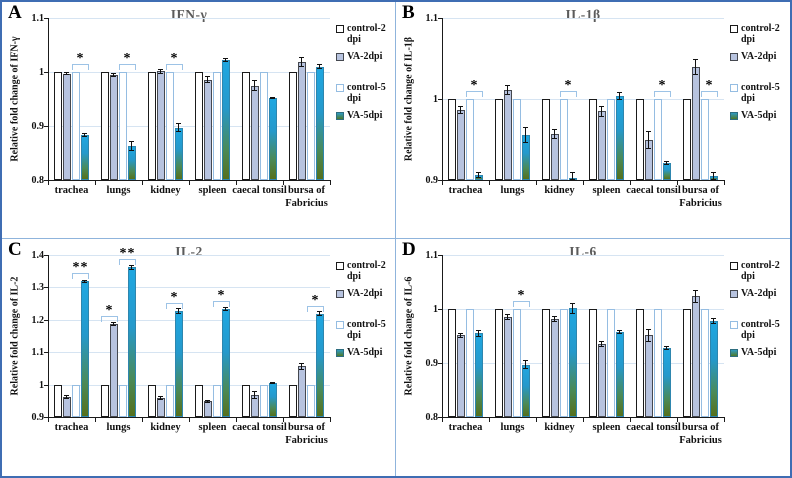 The image size is (792, 478). What do you see at coordinates (71, 427) in the screenshot?
I see `x-category-label: trachea` at bounding box center [71, 427].